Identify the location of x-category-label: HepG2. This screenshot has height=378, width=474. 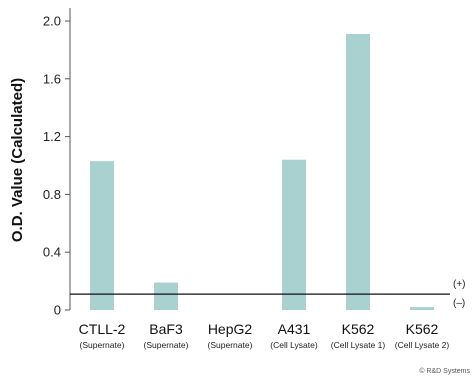
(230, 329).